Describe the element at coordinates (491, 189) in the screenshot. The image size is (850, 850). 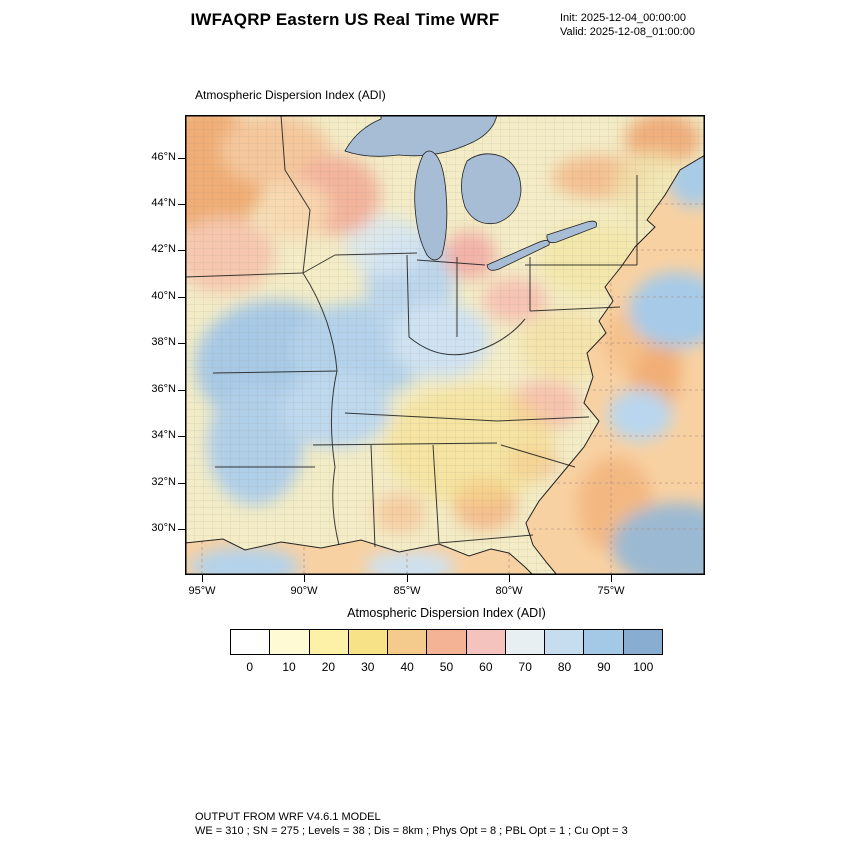
I see `lake-huron` at that location.